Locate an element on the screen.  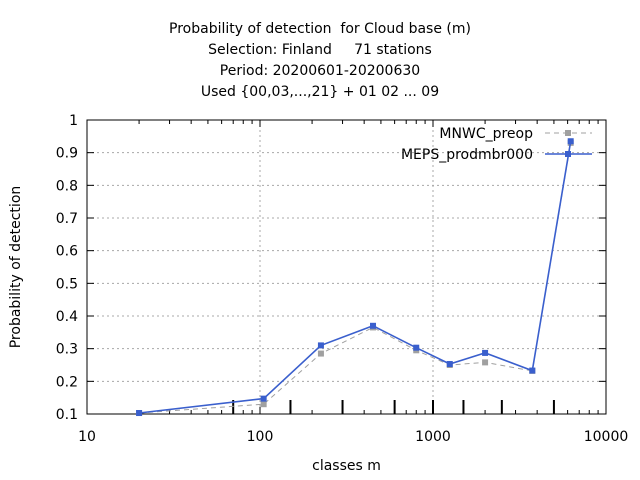
y-tick-label: 0.4 is located at coordinates (67, 317).